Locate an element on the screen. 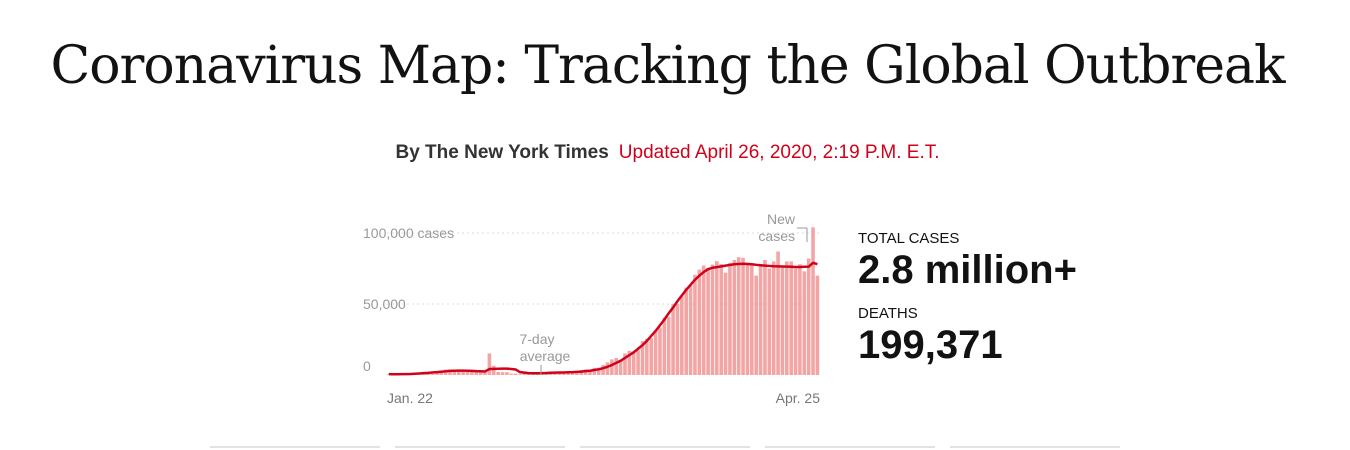 The height and width of the screenshot is (450, 1350). annotation-average-line2: average is located at coordinates (545, 356).